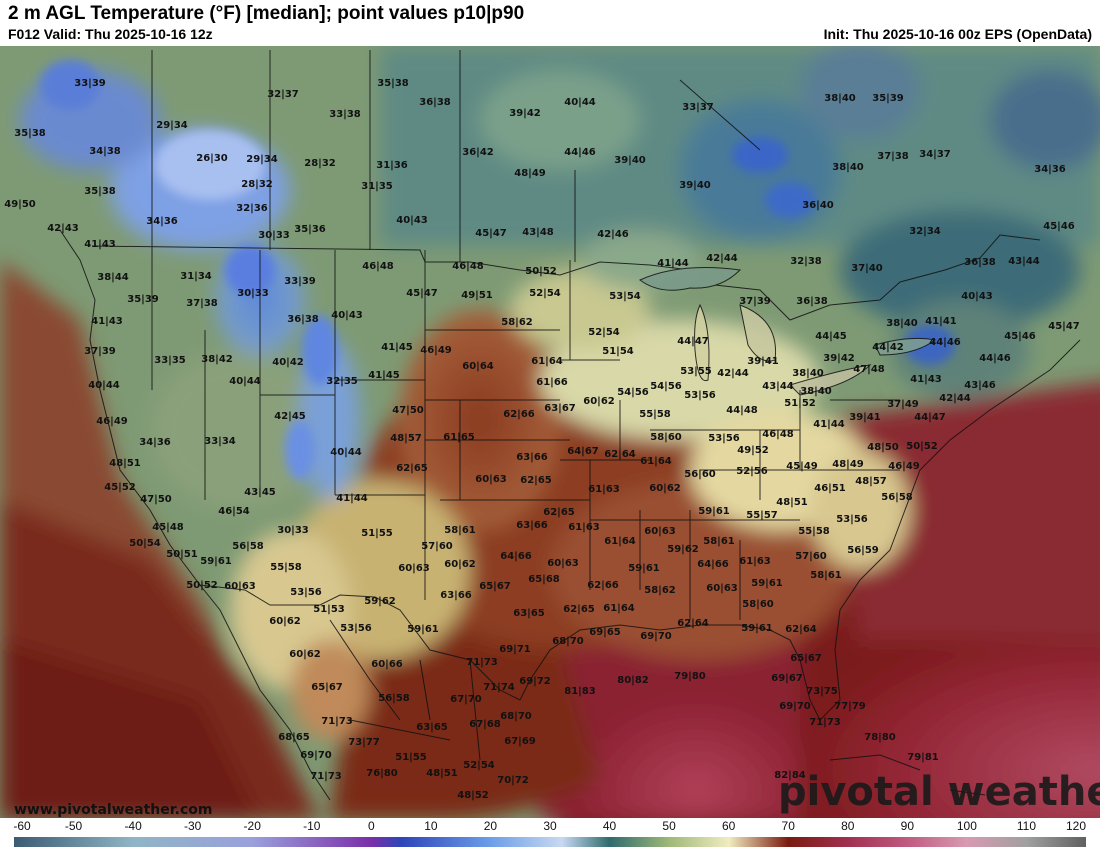 The height and width of the screenshot is (850, 1100). Describe the element at coordinates (316, 755) in the screenshot. I see `point-value: 69|70` at that location.